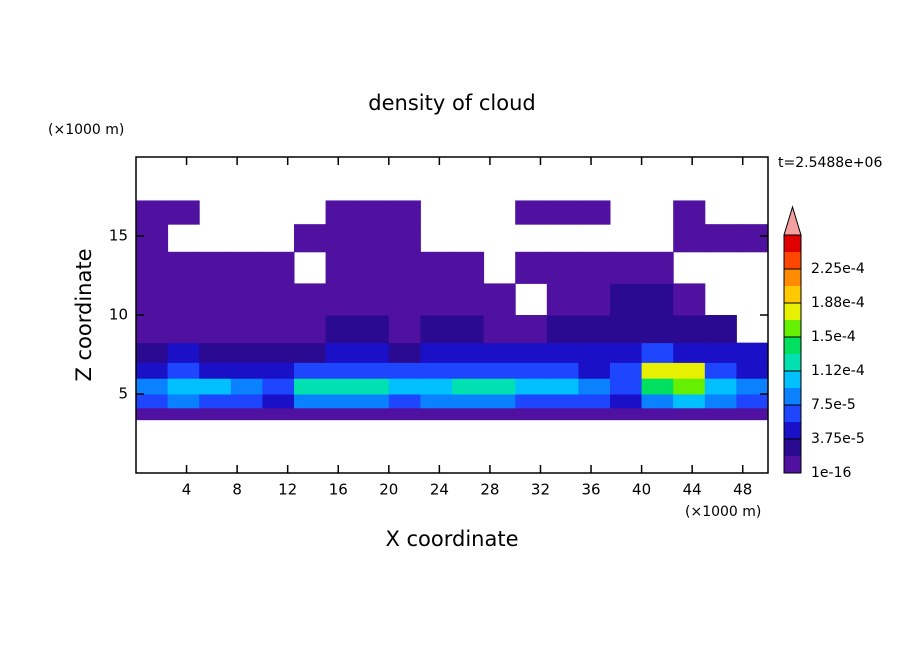 The width and height of the screenshot is (904, 654). I want to click on colorbar-tick-label: 1.5e-4, so click(833, 337).